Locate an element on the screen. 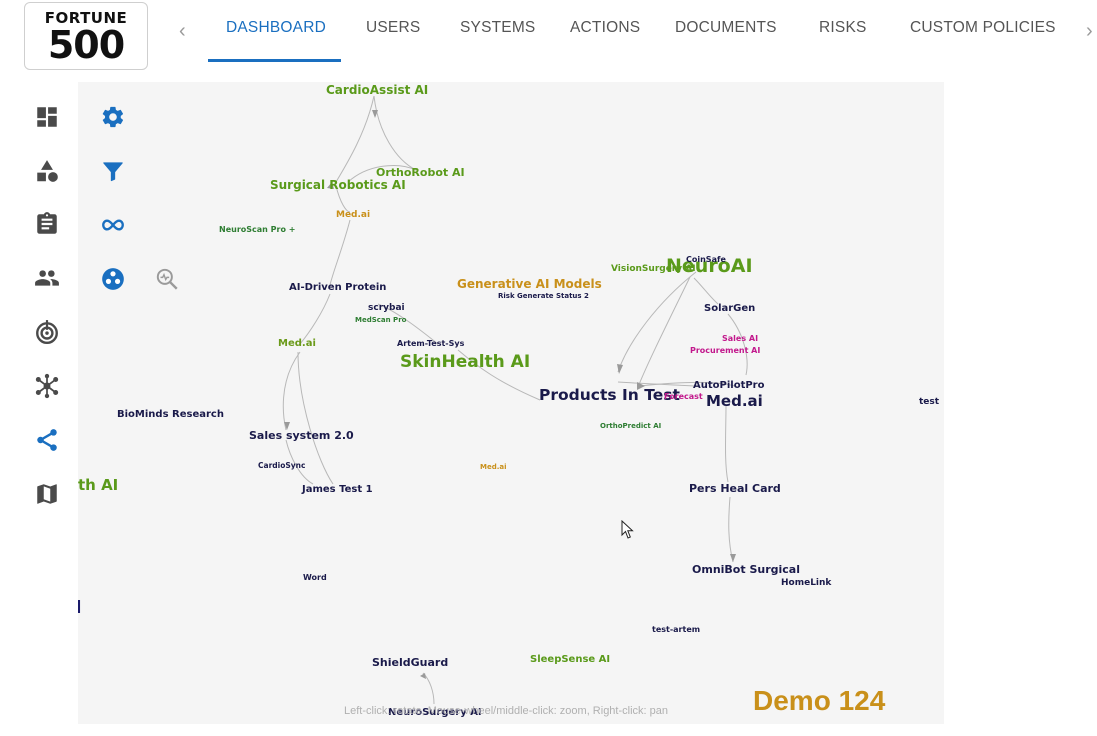 This screenshot has width=1097, height=736. map-icon is located at coordinates (47, 494).